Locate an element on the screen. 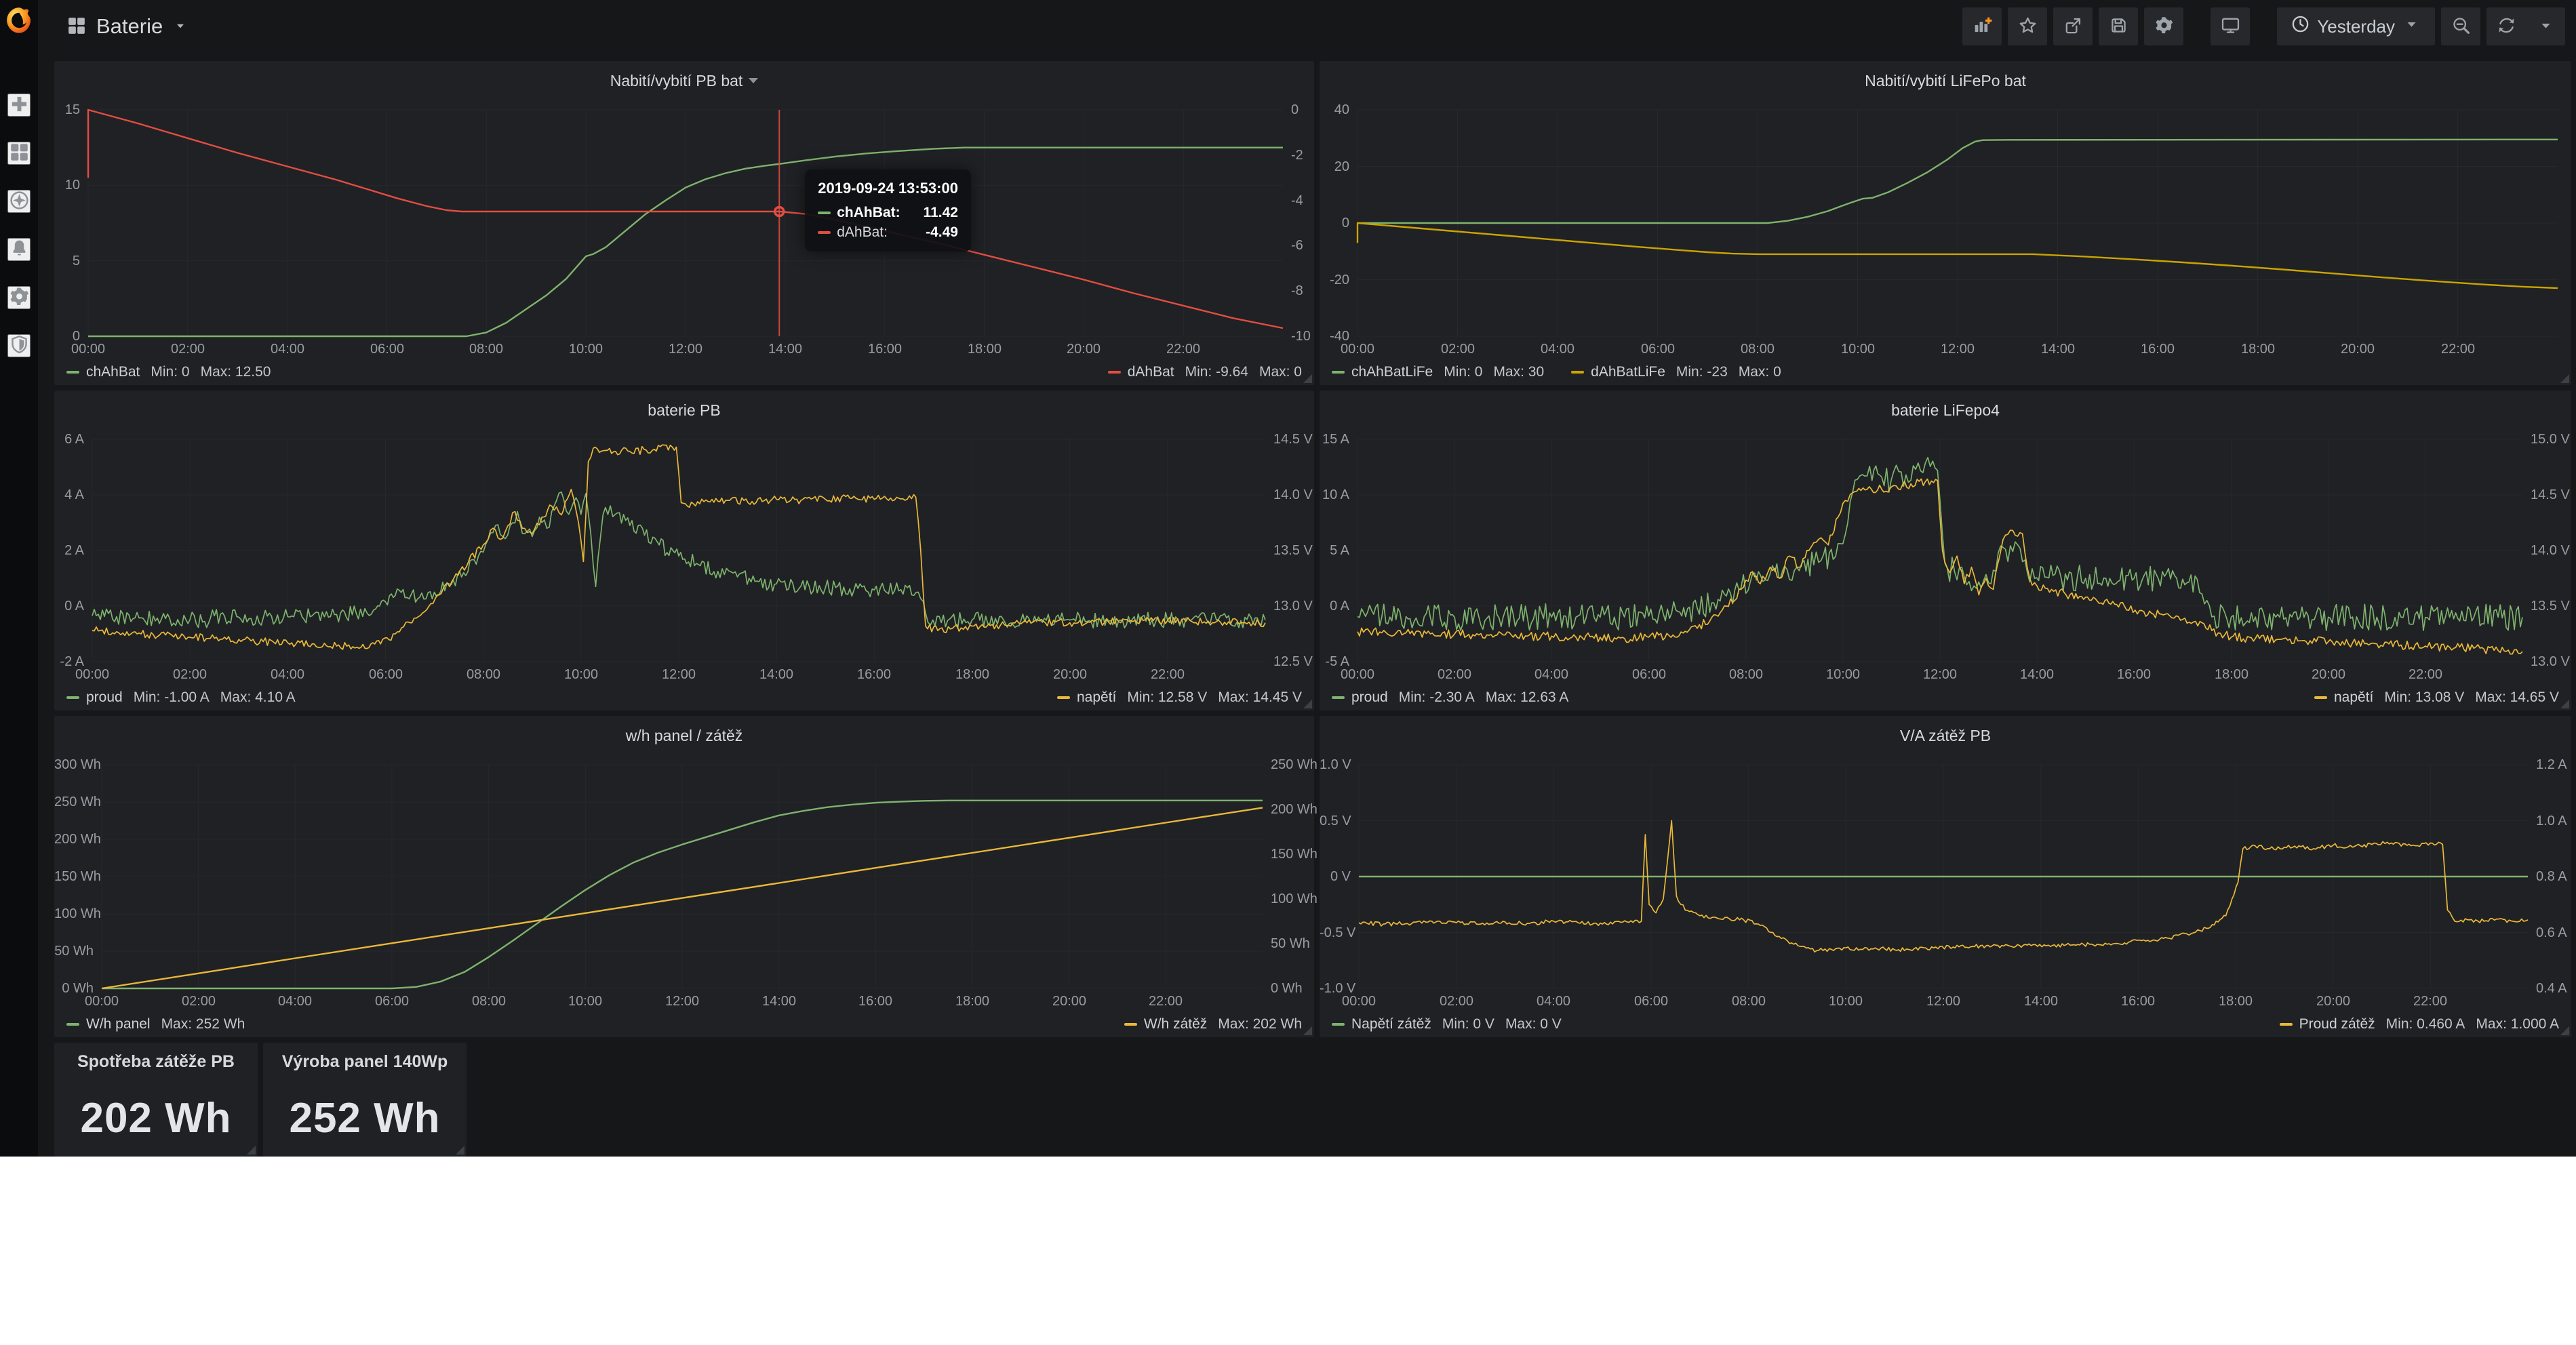 This screenshot has height=1345, width=2576. legend-right-group: Proud zátěž Min: 0.460 A Max: 1.000 A is located at coordinates (2419, 1024).